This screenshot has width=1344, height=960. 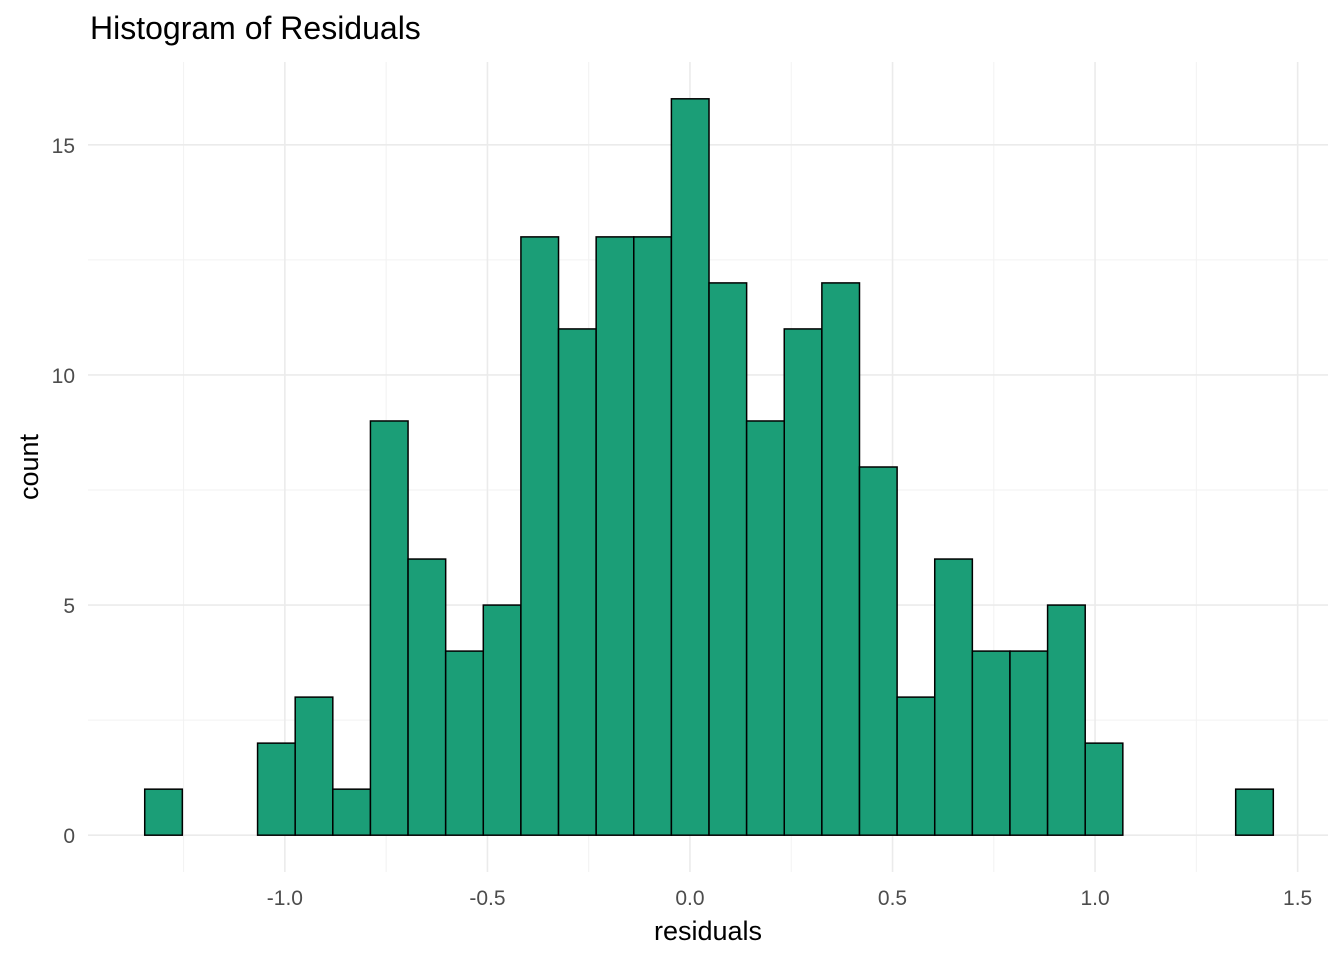 What do you see at coordinates (487, 898) in the screenshot?
I see `x-tick-label: -0.5` at bounding box center [487, 898].